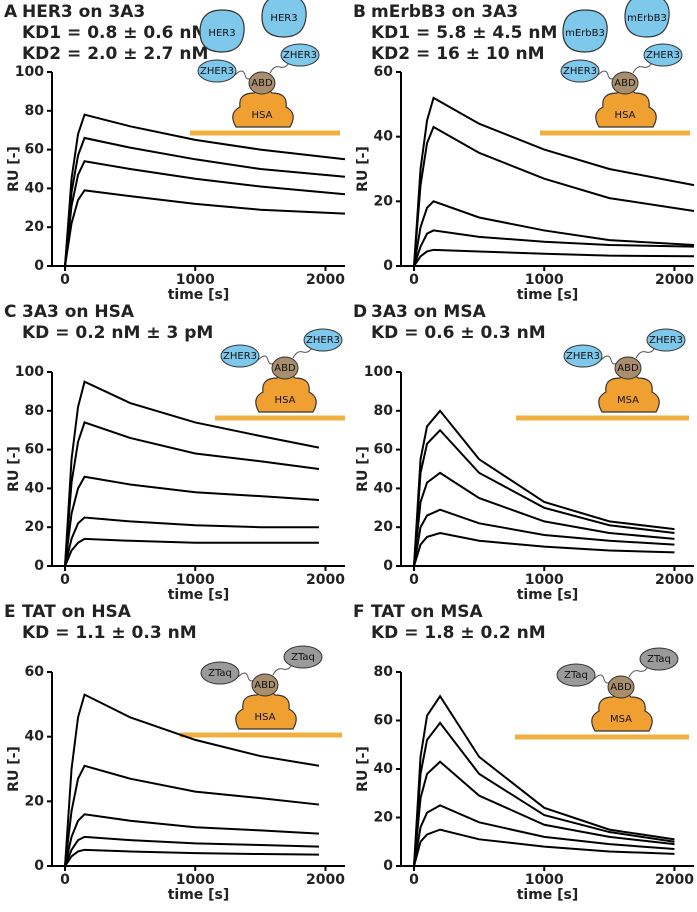 This screenshot has width=697, height=912. I want to click on kd-value: KD2 = 16 ± 10 nM, so click(458, 54).